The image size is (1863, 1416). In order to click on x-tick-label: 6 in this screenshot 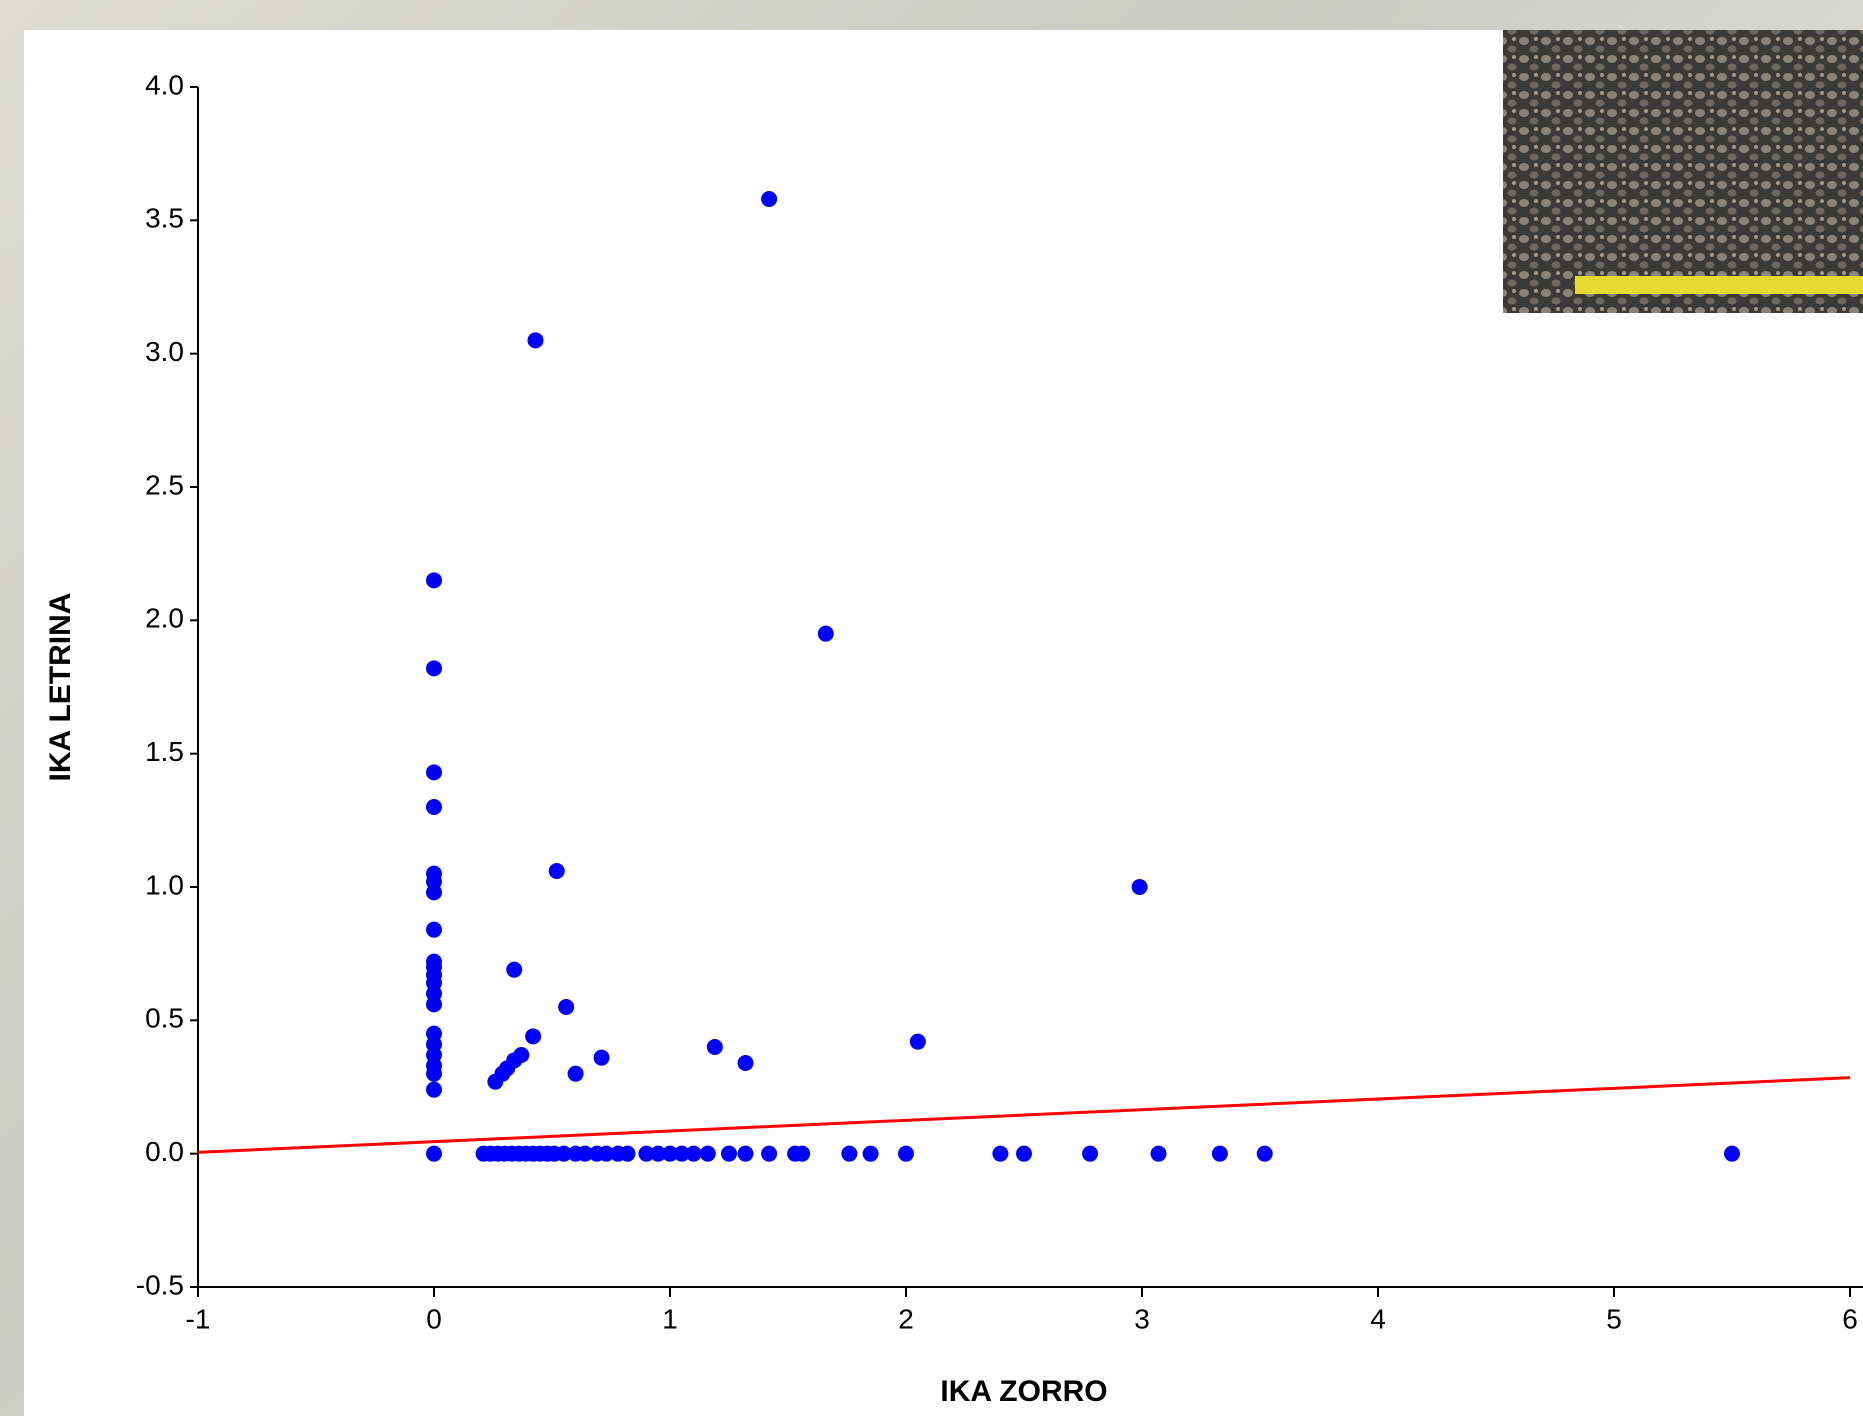, I will do `click(1850, 1318)`.